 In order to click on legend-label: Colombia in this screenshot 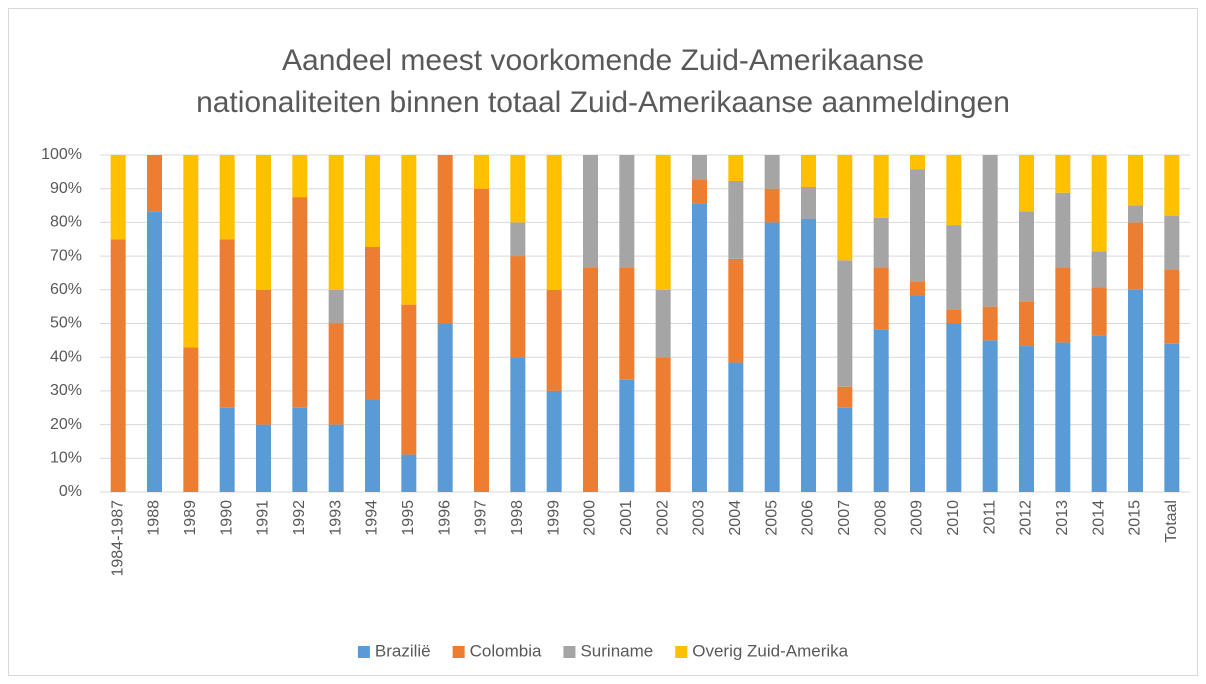, I will do `click(506, 650)`.